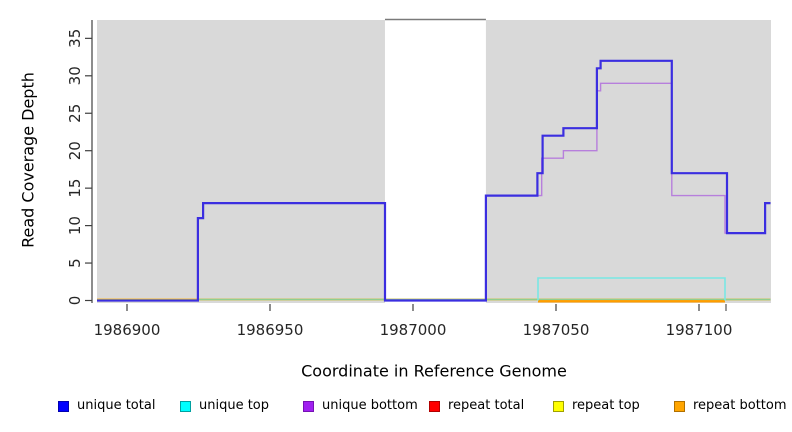 The height and width of the screenshot is (432, 792). I want to click on highlight-band, so click(435, 161).